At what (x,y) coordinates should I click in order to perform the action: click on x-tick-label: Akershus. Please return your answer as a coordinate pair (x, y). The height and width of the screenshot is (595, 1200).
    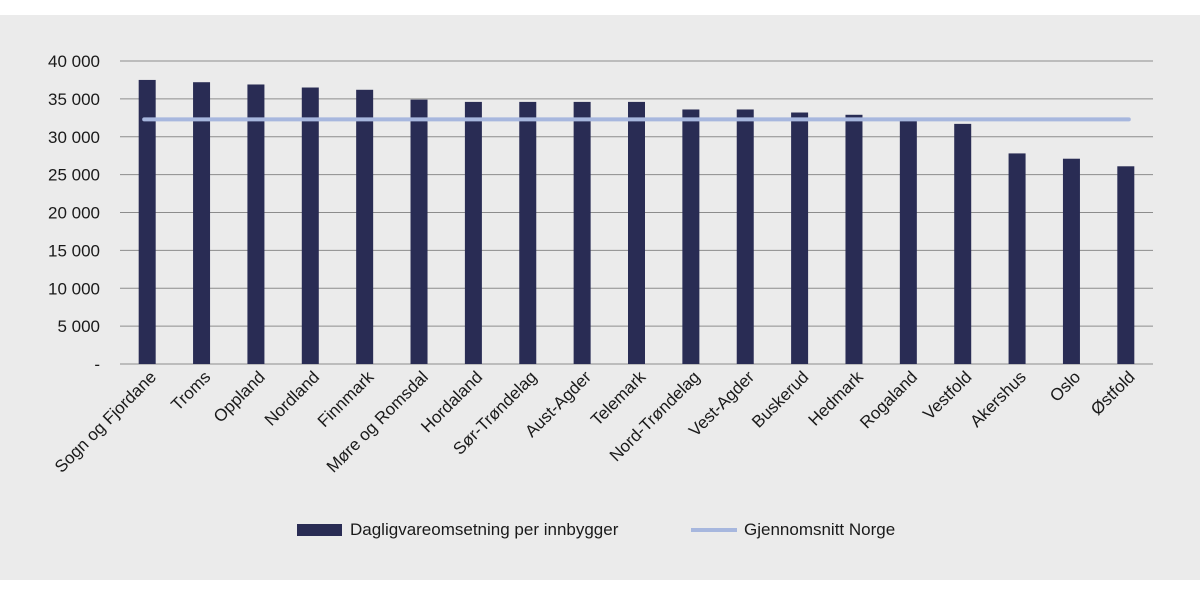
    Looking at the image, I should click on (998, 399).